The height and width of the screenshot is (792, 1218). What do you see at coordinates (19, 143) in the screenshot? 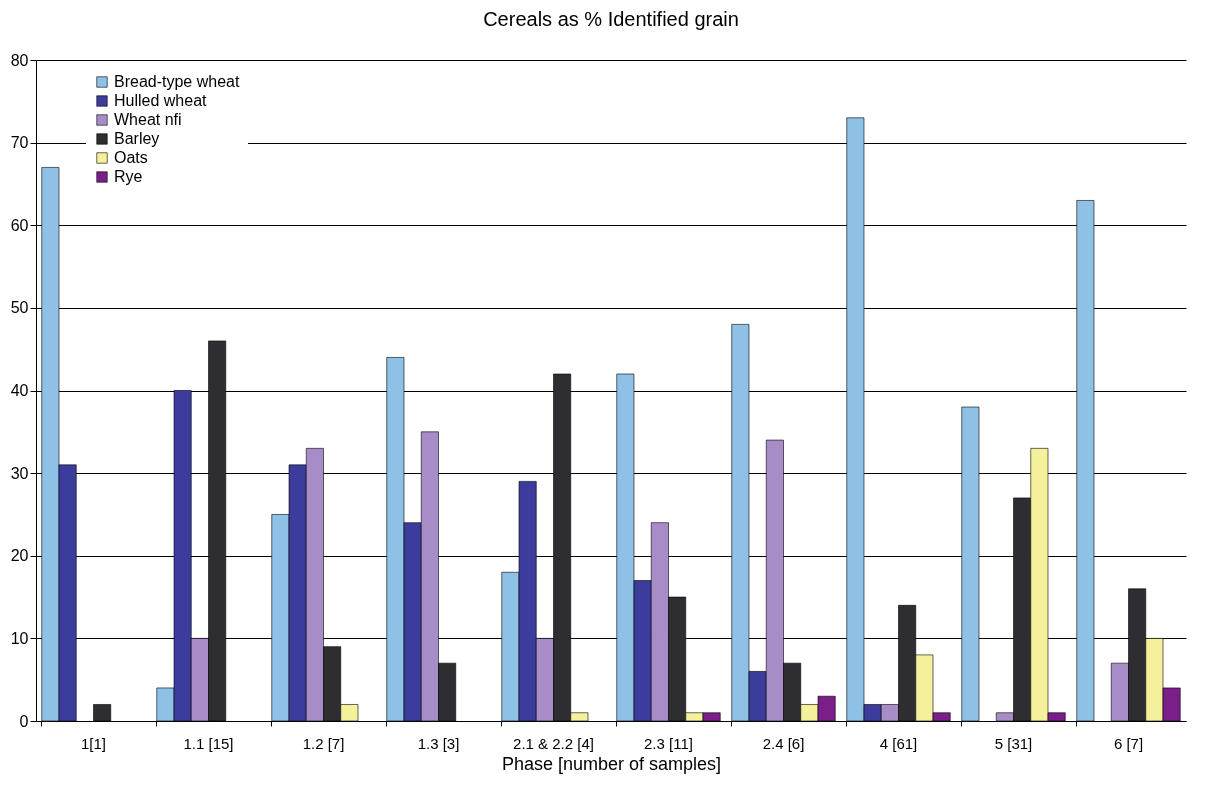
I see `y-tick-label: 70` at bounding box center [19, 143].